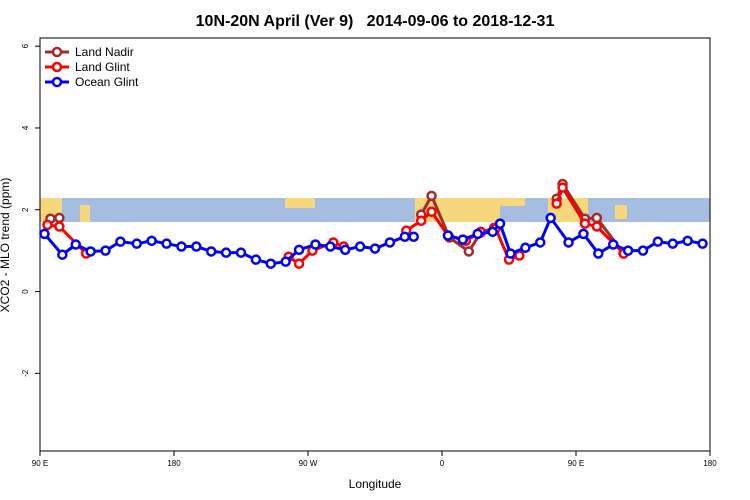 This screenshot has width=750, height=500. I want to click on y-tick-label: 4, so click(25, 127).